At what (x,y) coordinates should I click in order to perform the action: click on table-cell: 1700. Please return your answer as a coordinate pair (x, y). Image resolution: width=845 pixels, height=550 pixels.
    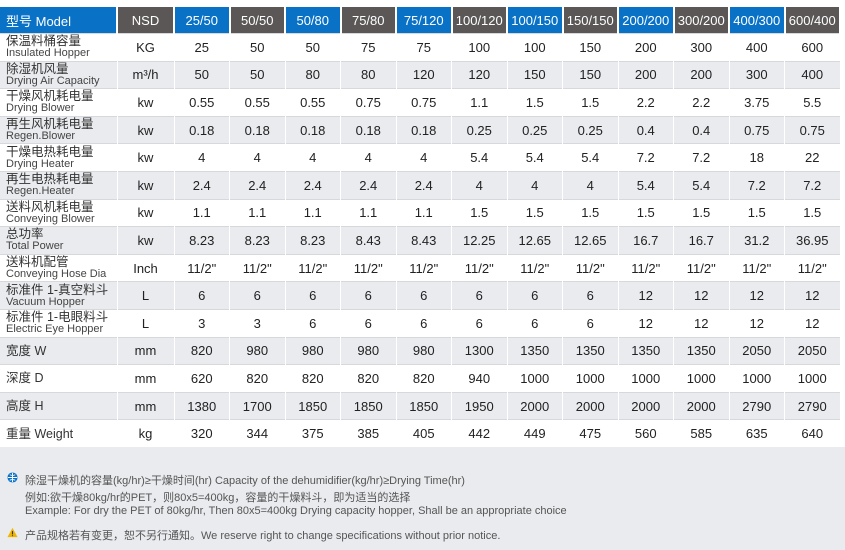
    Looking at the image, I should click on (257, 405).